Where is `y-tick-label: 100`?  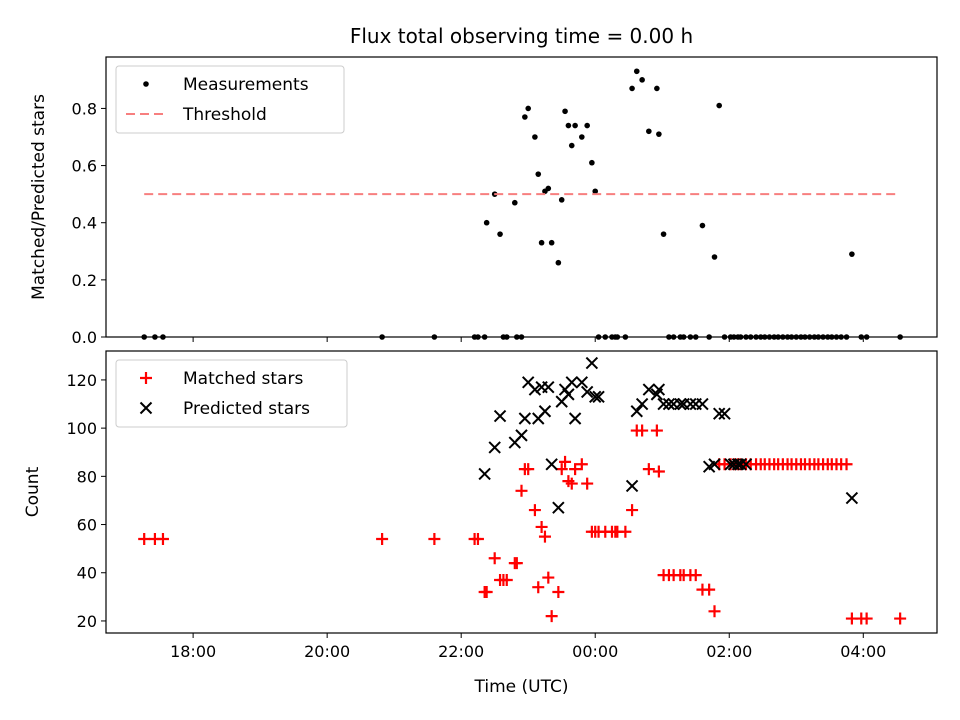
y-tick-label: 100 is located at coordinates (81, 428).